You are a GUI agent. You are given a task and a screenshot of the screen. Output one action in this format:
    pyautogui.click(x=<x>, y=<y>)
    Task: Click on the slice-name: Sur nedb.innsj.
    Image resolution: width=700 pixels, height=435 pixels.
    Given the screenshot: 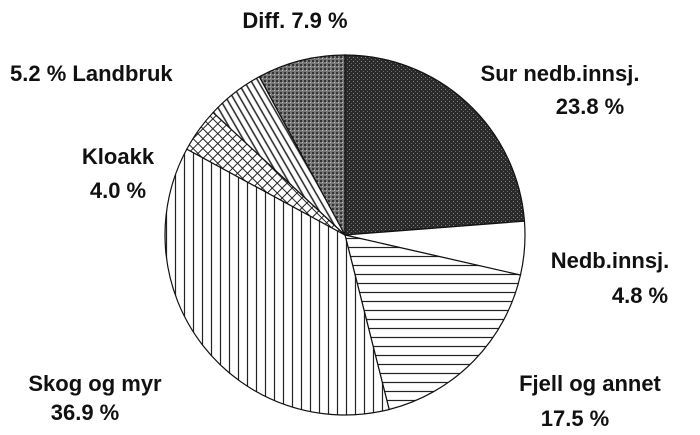 What is the action you would take?
    pyautogui.click(x=560, y=73)
    